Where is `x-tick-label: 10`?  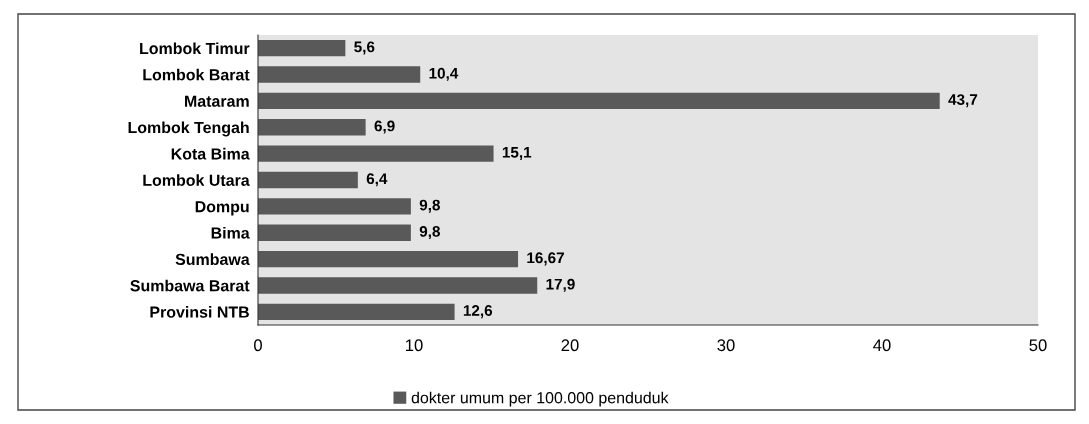 x-tick-label: 10 is located at coordinates (414, 345).